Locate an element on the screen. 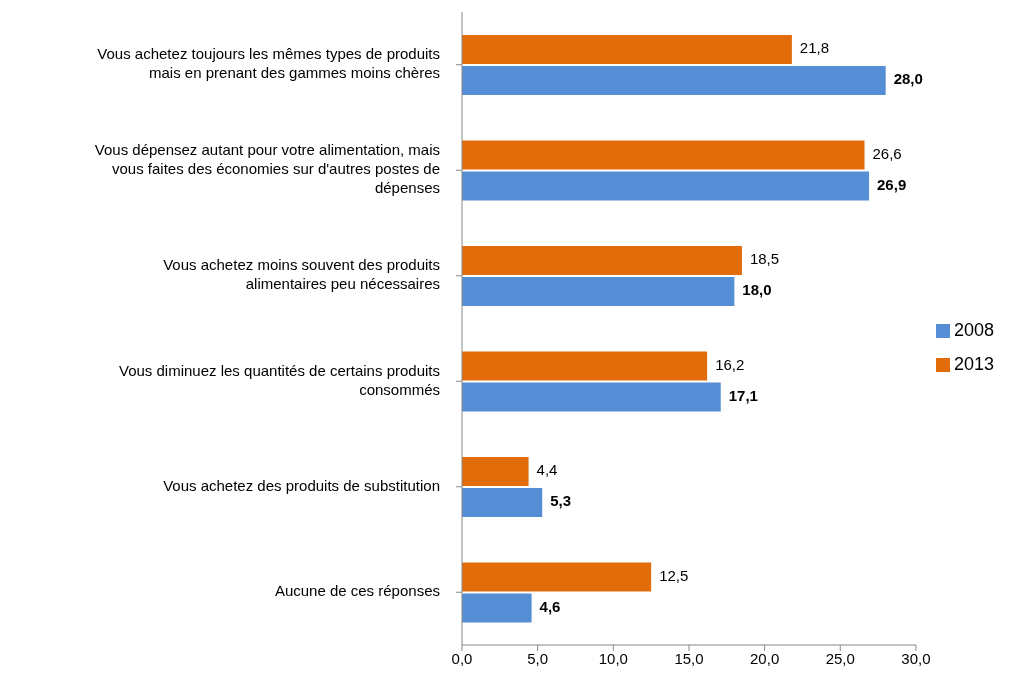 This screenshot has height=693, width=1024. x-tick-label: 20,0 is located at coordinates (765, 658).